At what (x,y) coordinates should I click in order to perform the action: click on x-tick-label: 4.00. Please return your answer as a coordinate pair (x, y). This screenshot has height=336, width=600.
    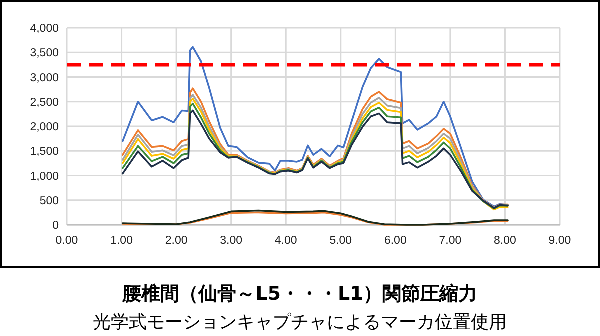
    Looking at the image, I should click on (286, 241).